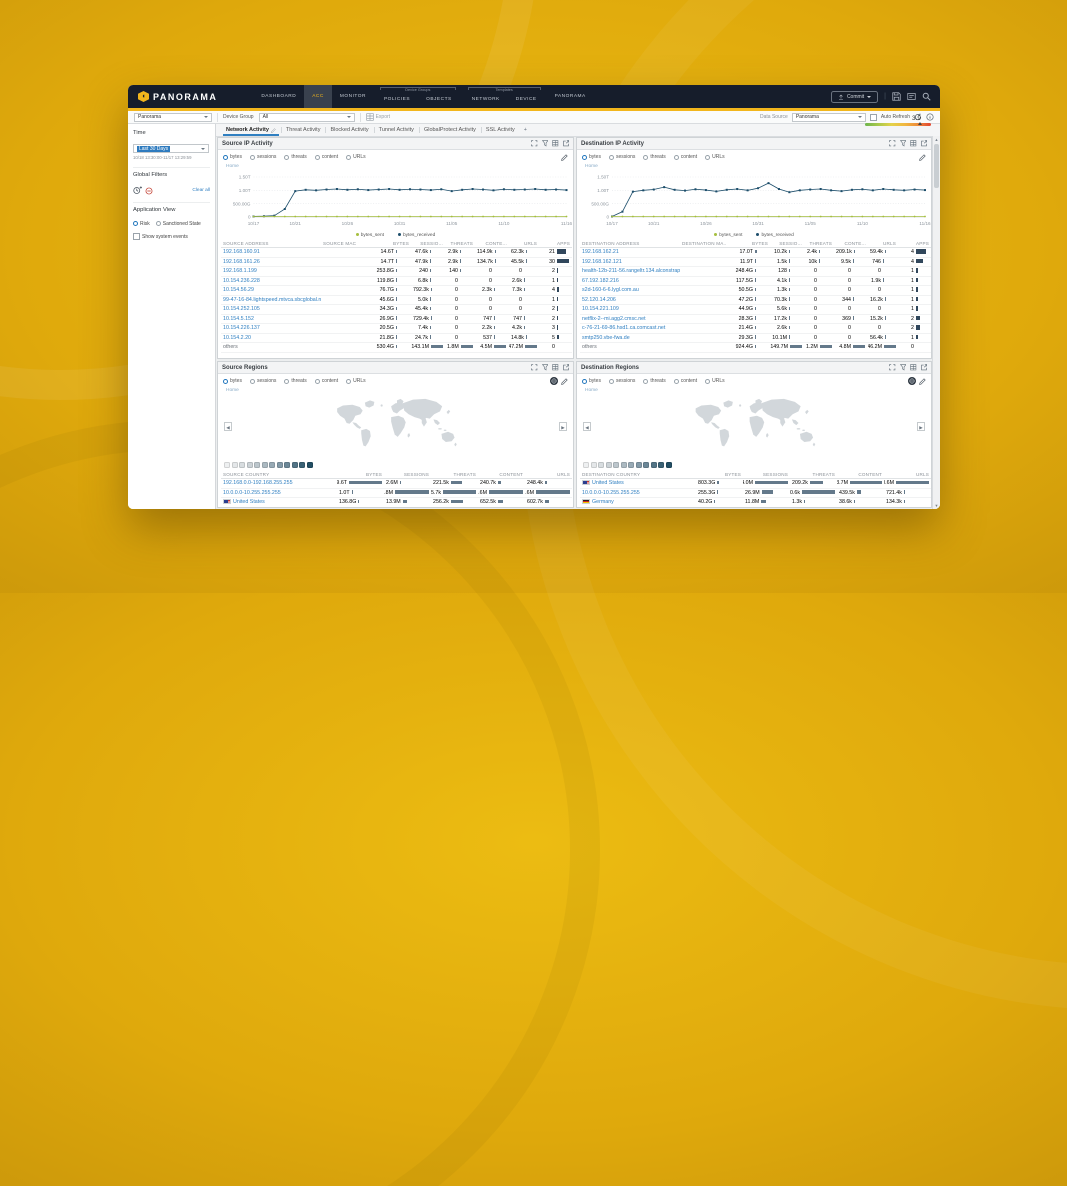 The width and height of the screenshot is (1067, 1186). I want to click on tab-tunnel-activity: Tunnel Activity, so click(396, 130).